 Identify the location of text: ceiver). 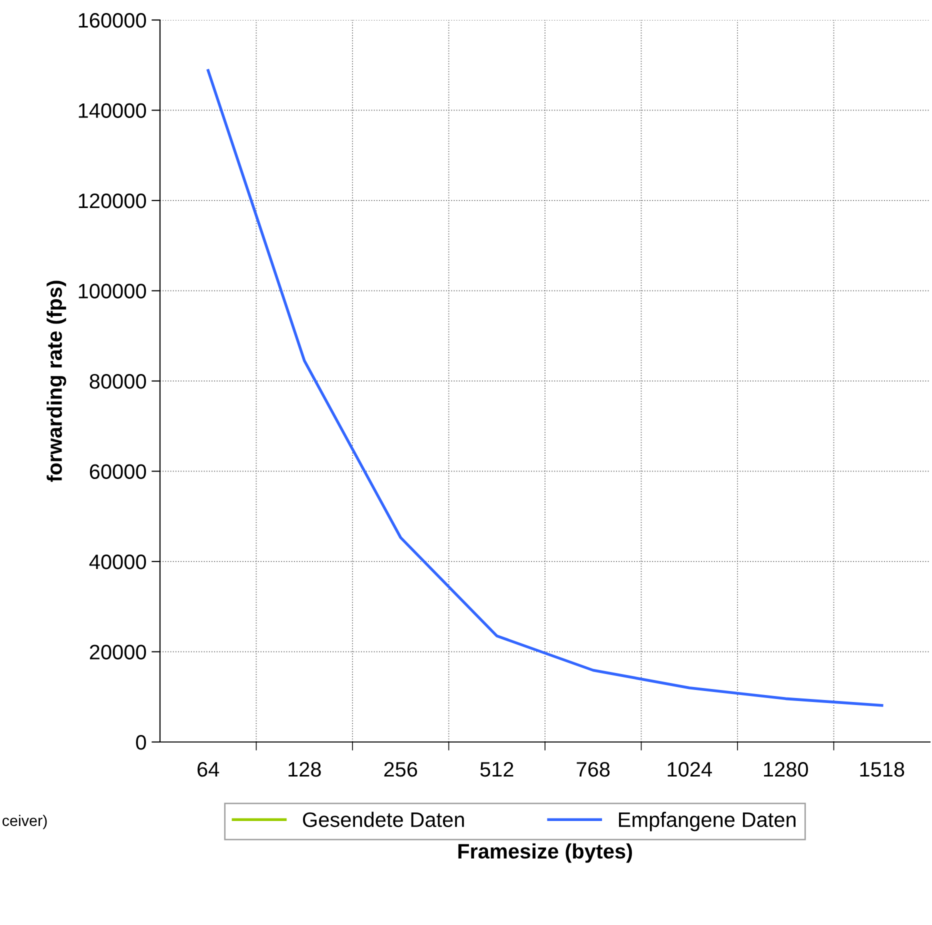
(24, 822).